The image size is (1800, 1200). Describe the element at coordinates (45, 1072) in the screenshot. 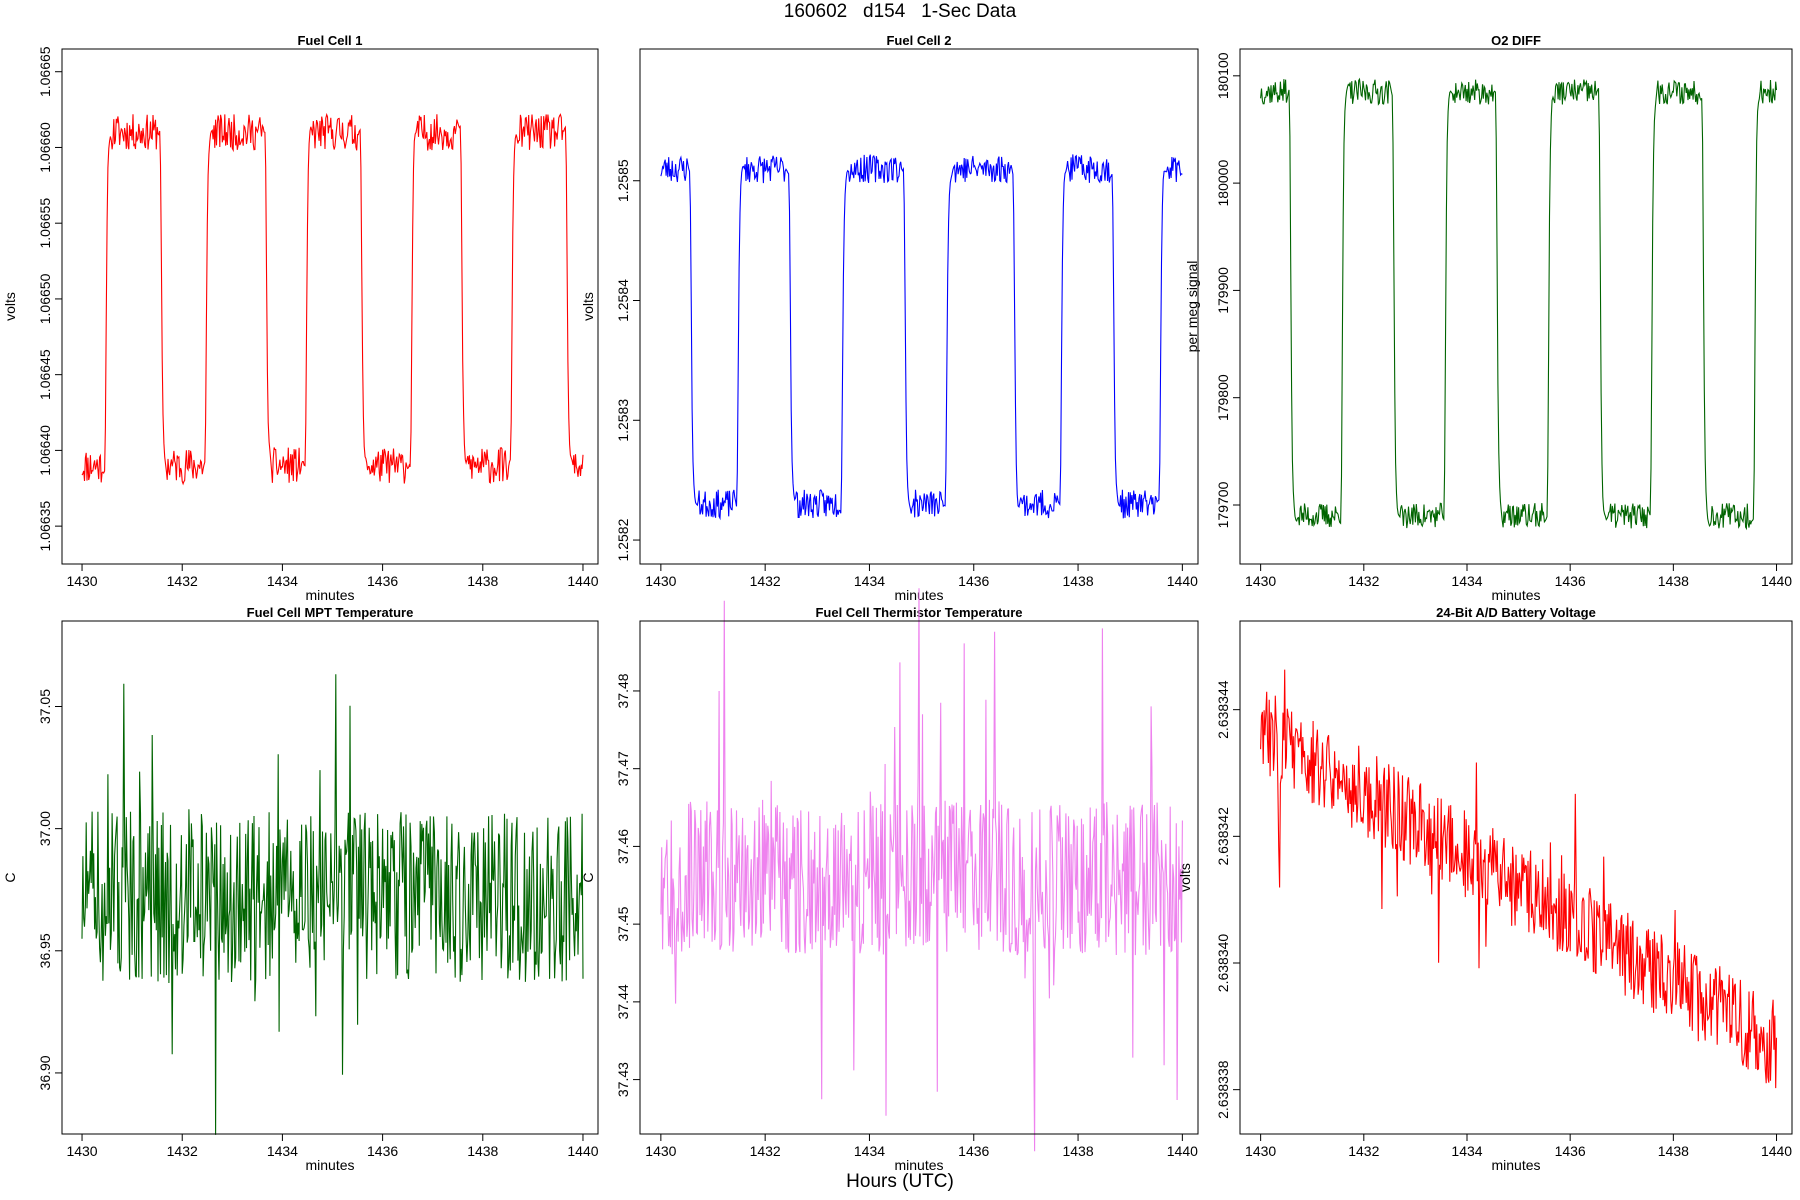

I see `y-tick-label: 36.90` at that location.